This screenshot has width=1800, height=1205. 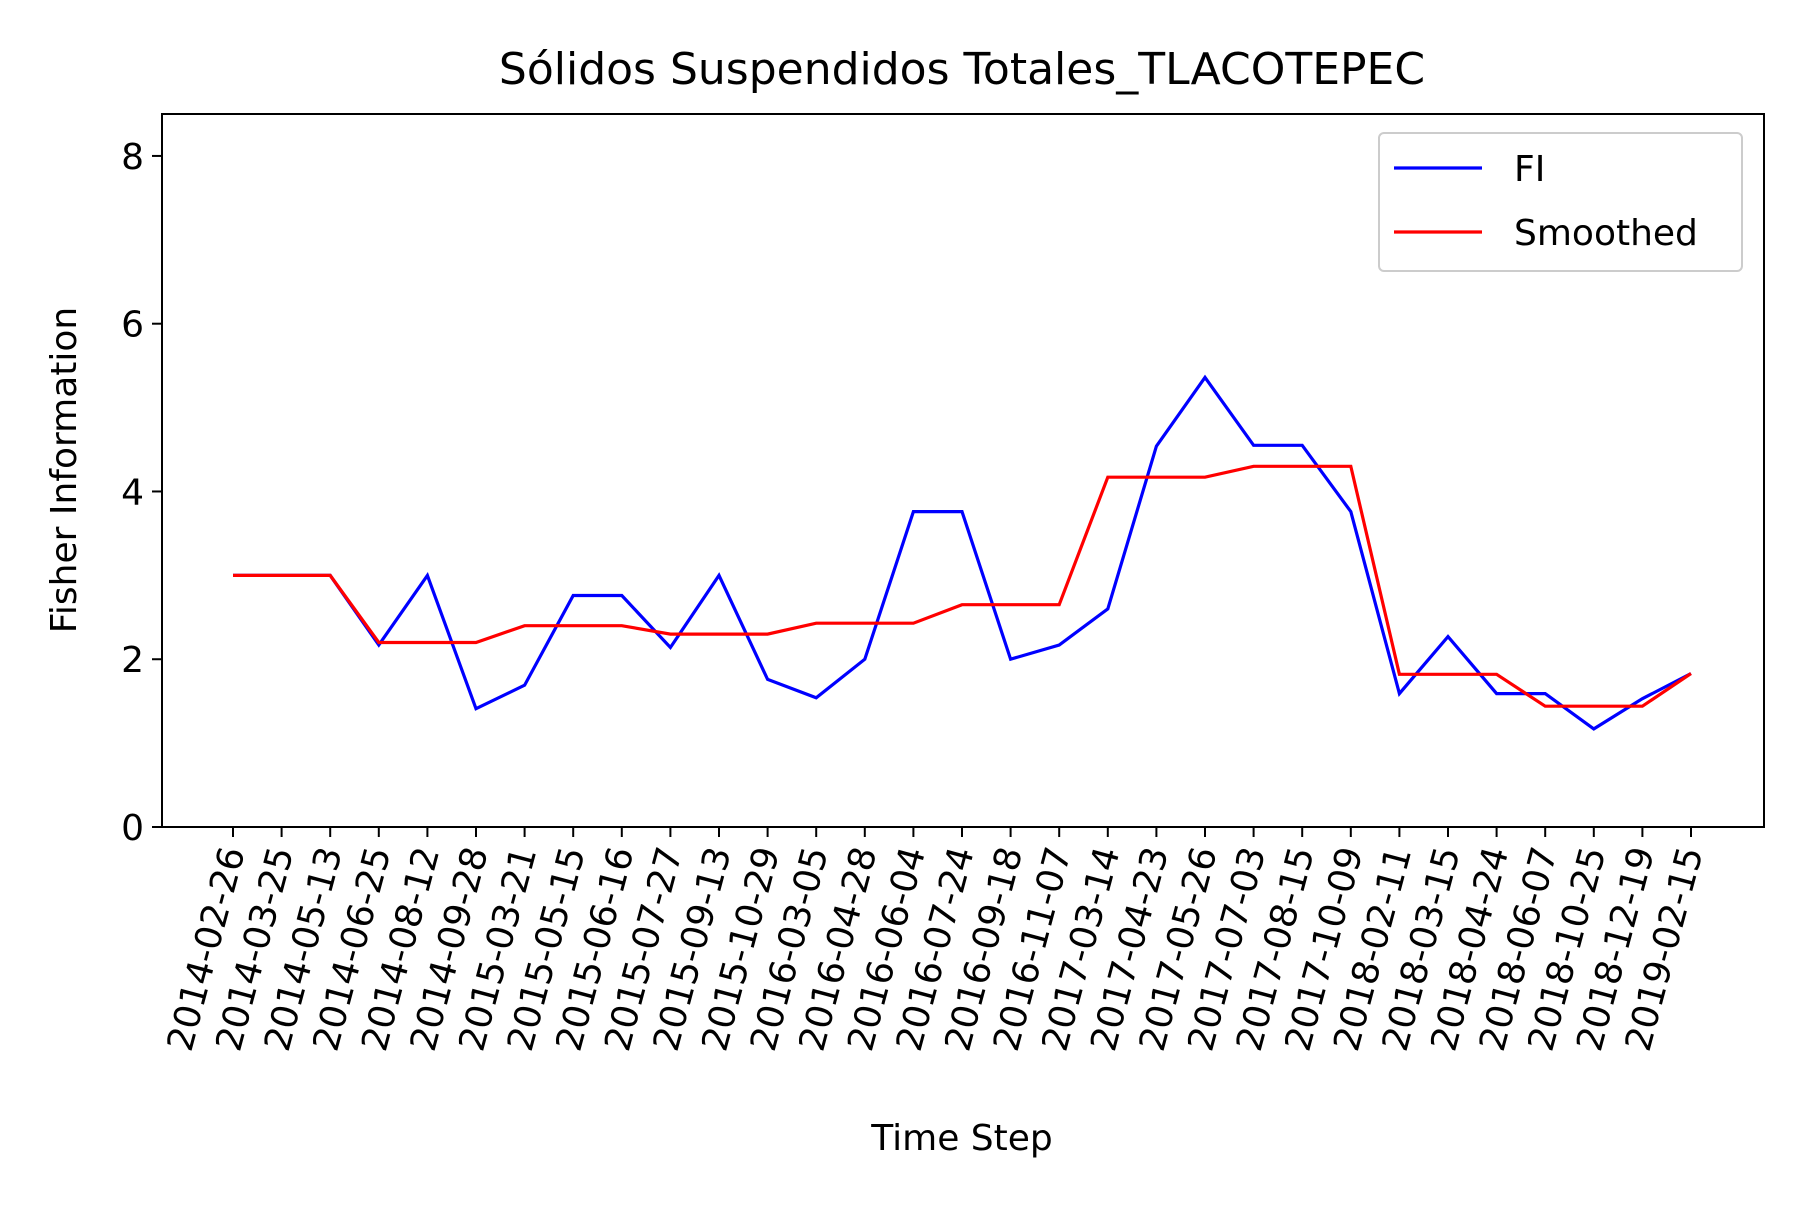 I want to click on y-tick-label: 4, so click(x=132, y=492).